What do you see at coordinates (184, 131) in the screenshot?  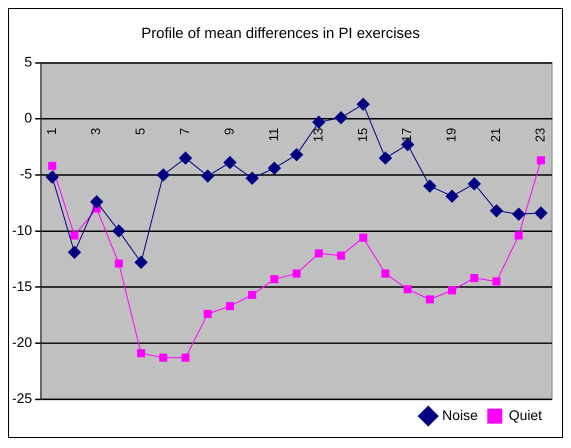 I see `x-tick-label: 7` at bounding box center [184, 131].